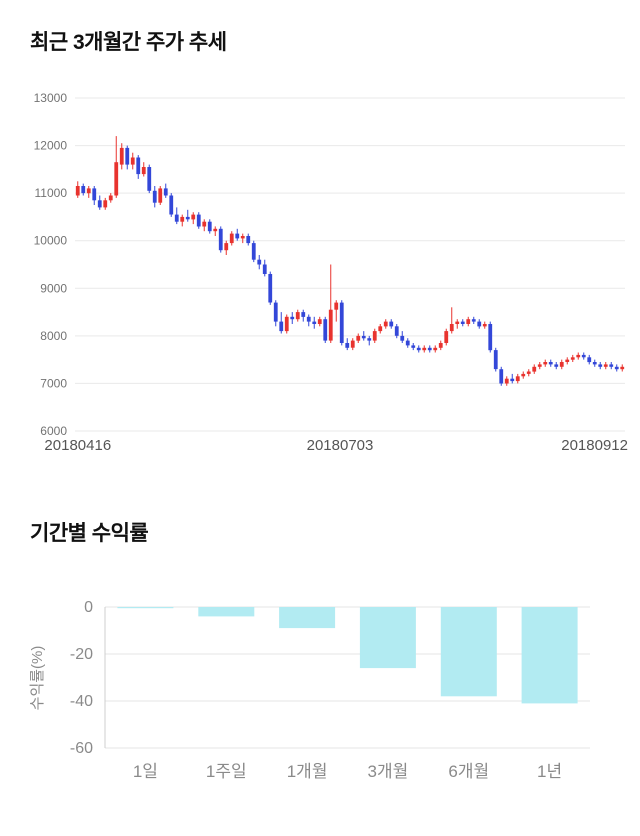  Describe the element at coordinates (388, 771) in the screenshot. I see `x-axis-category-label: 3개월` at that location.